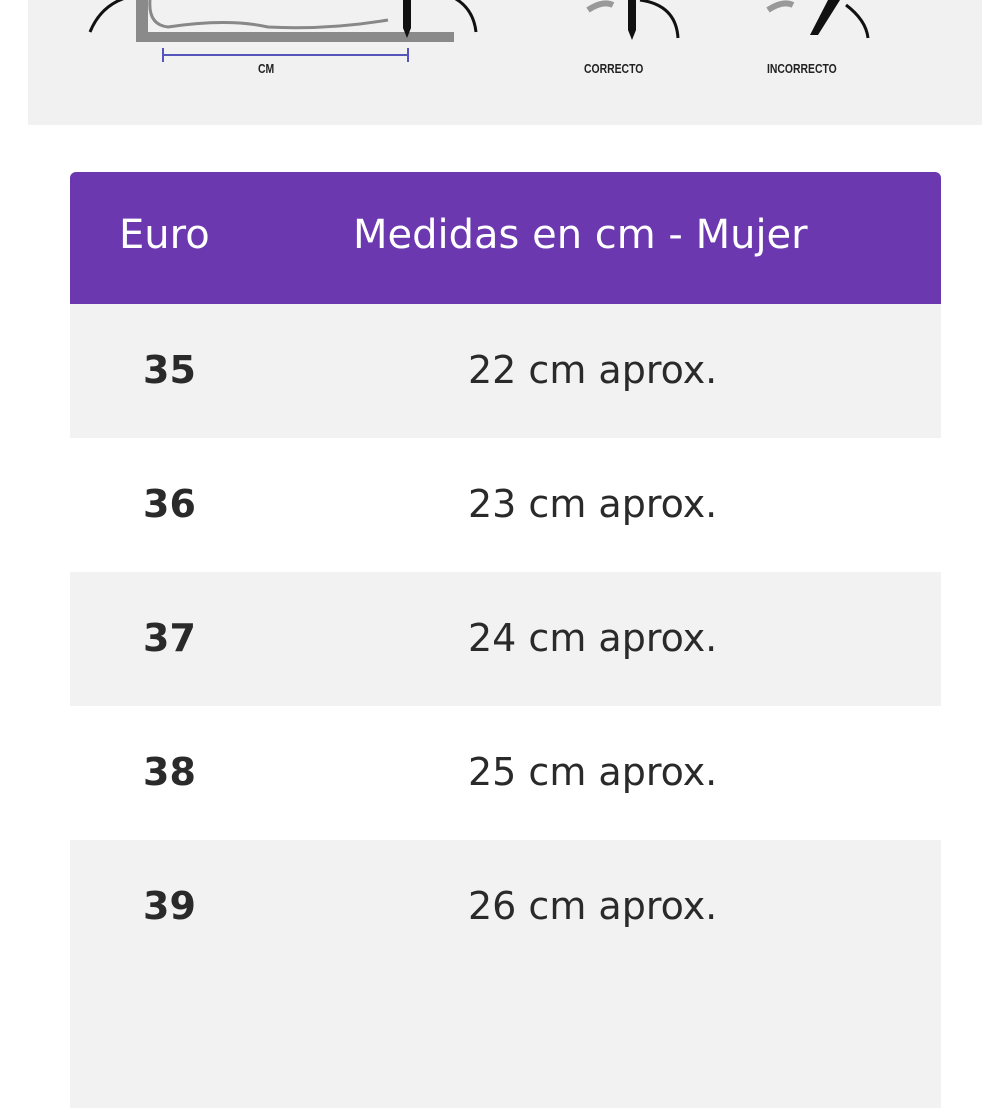  Describe the element at coordinates (614, 68) in the screenshot. I see `correct-label: CORRECTO` at that location.